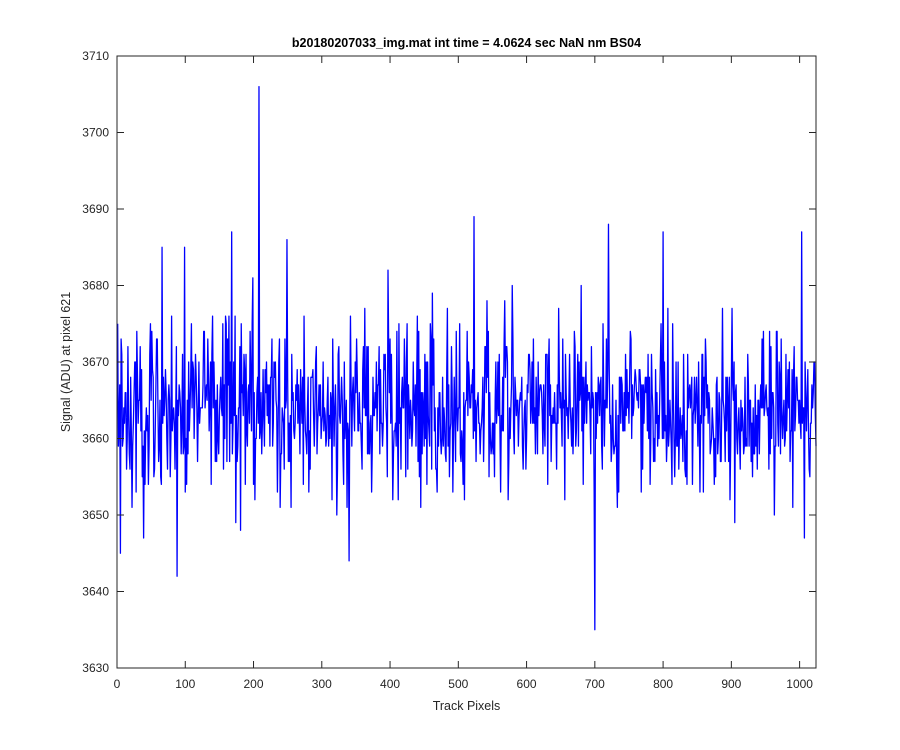 The width and height of the screenshot is (900, 750). Describe the element at coordinates (185, 684) in the screenshot. I see `x-tick-label: 100` at that location.